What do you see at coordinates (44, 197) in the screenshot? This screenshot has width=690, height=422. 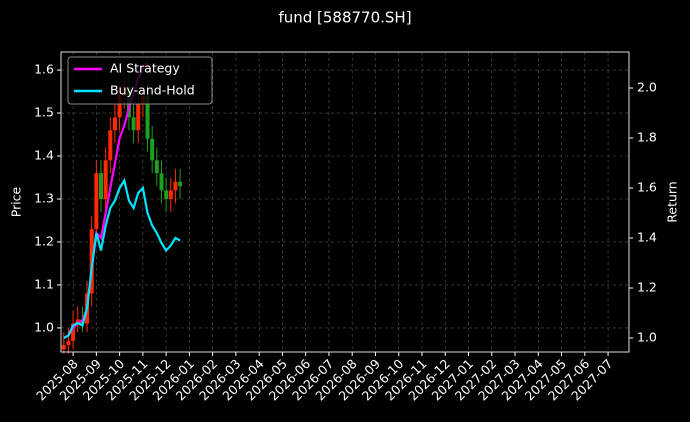 I see `y-tick-label: 1.3` at bounding box center [44, 197].